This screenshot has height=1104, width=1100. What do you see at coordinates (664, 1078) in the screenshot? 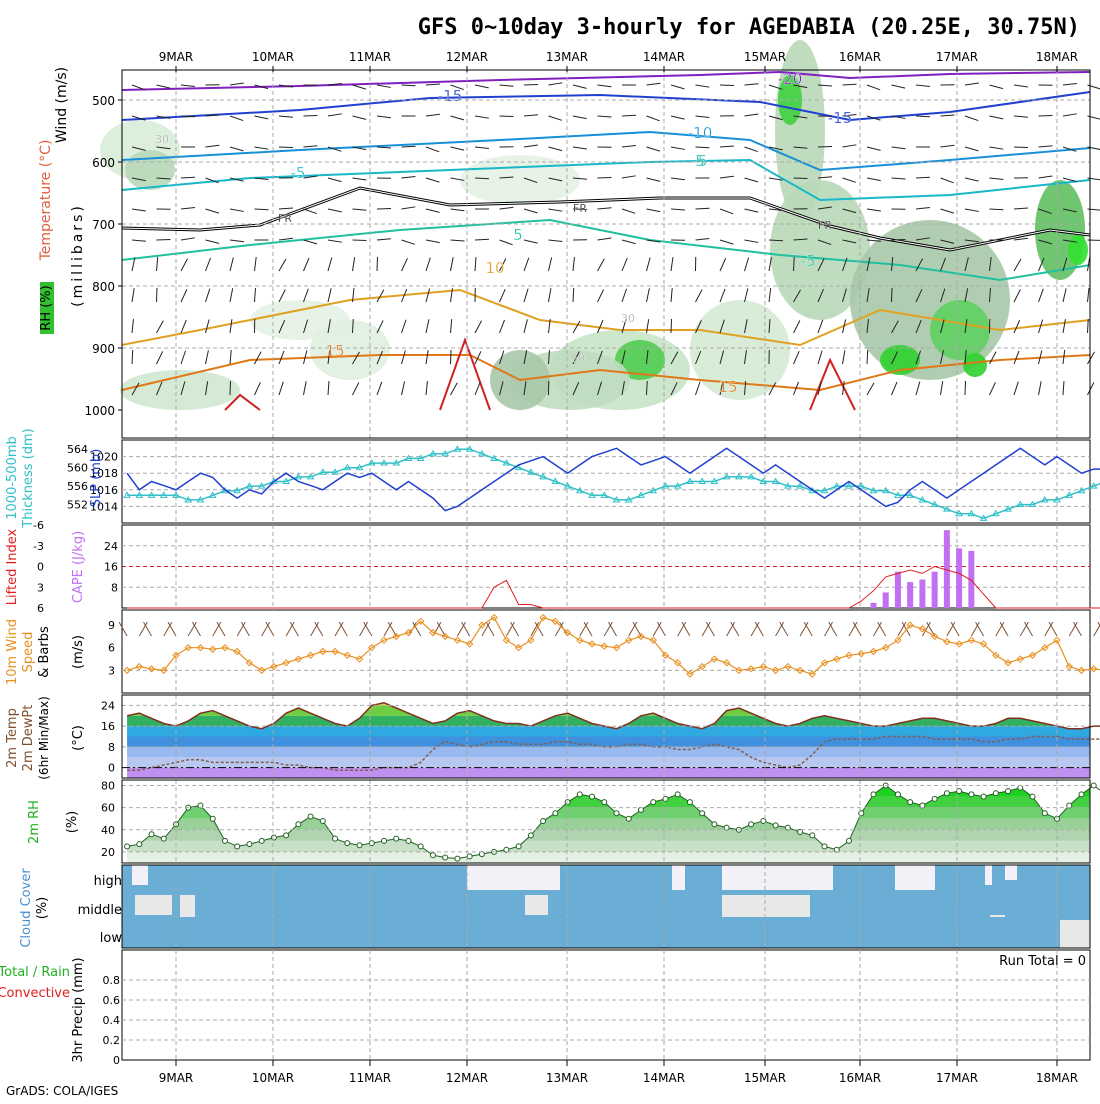
I see `bottom-date-label-5: 14MAR` at bounding box center [664, 1078].